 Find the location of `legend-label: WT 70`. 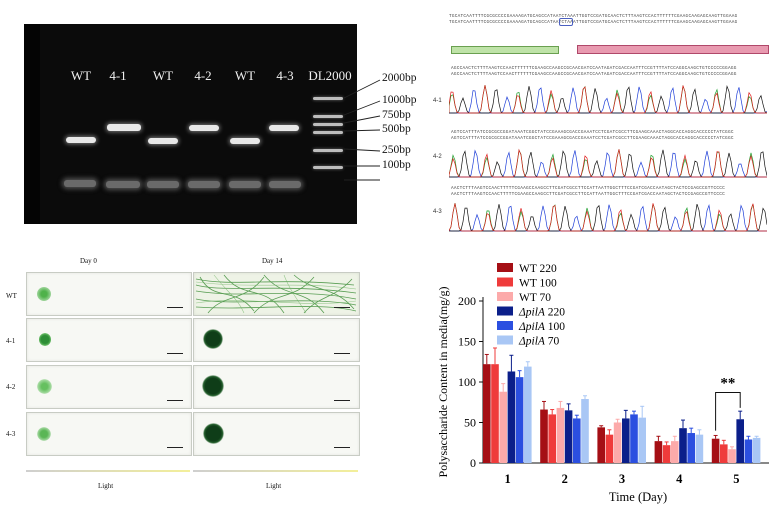

legend-label: WT 70 is located at coordinates (535, 298).